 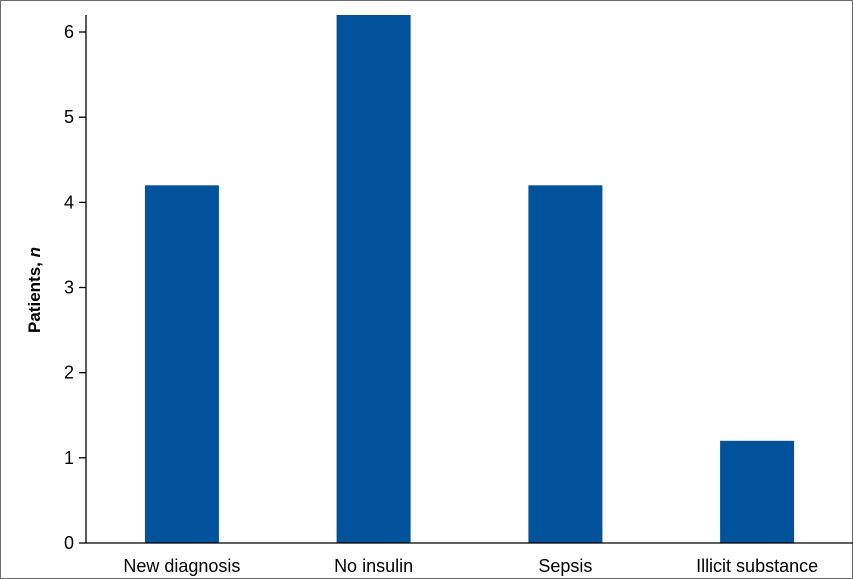 I want to click on y-axis-label: Patients, n, so click(x=34, y=290).